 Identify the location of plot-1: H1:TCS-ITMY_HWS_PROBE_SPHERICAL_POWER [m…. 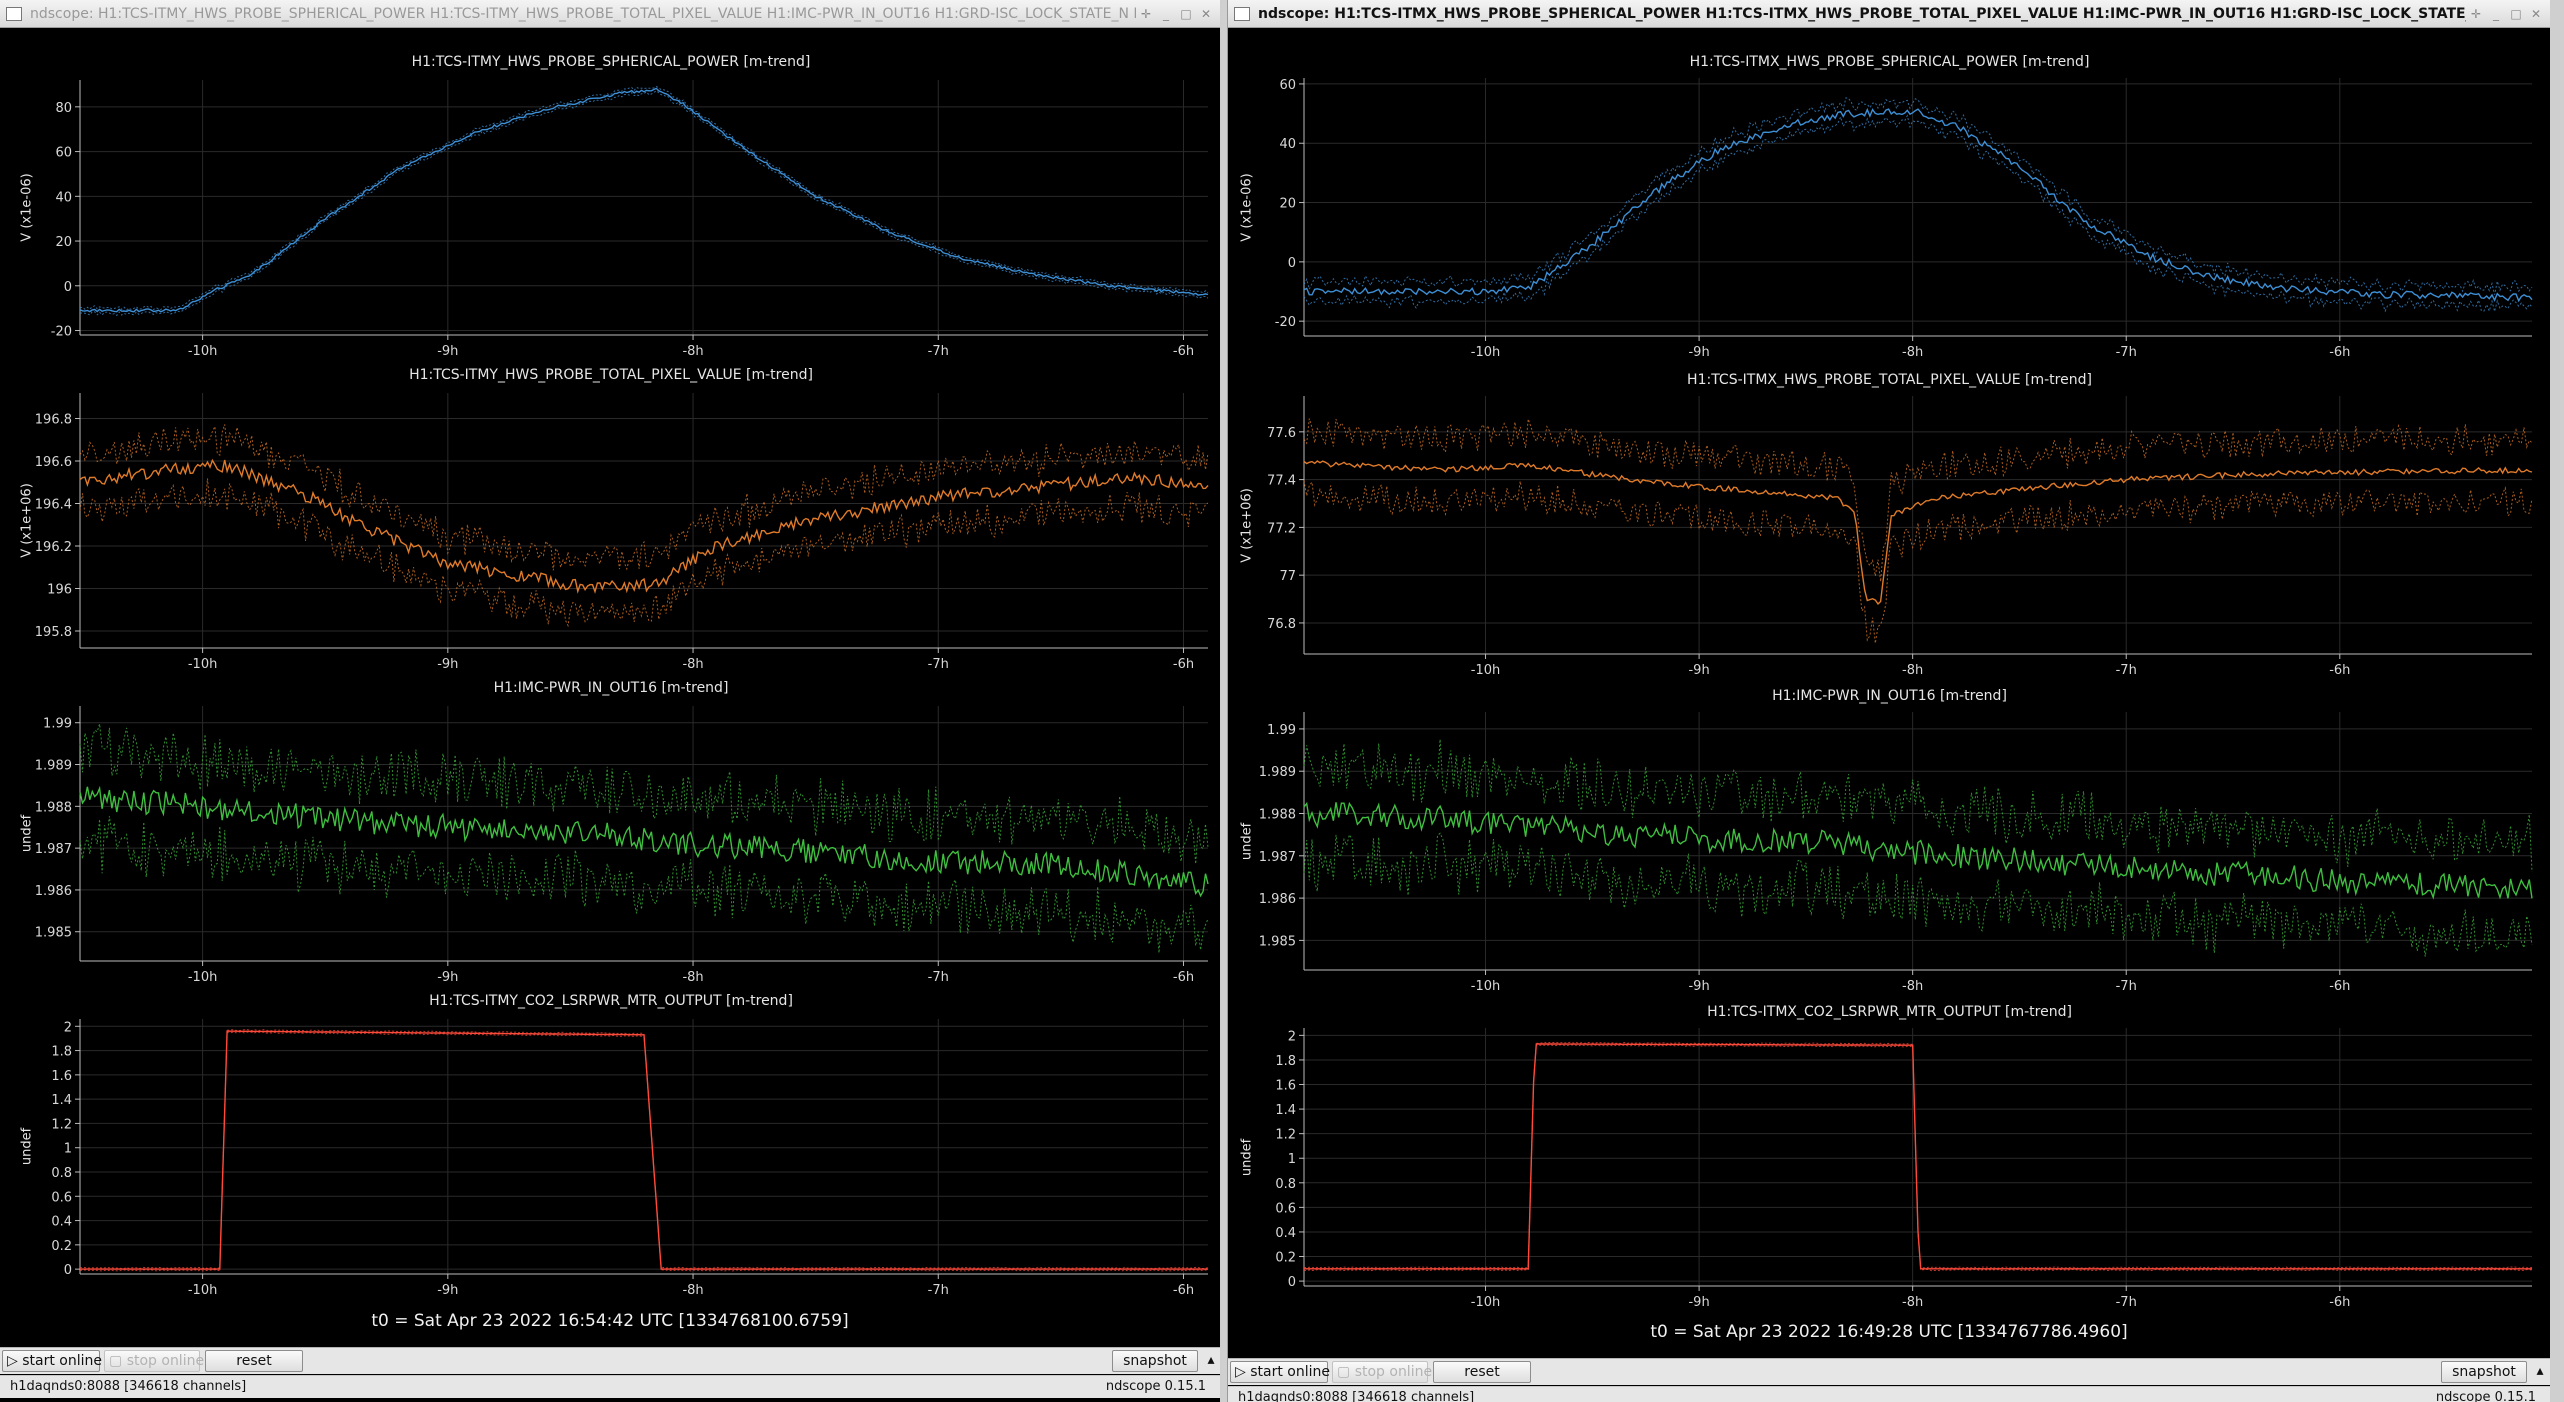
(610, 204).